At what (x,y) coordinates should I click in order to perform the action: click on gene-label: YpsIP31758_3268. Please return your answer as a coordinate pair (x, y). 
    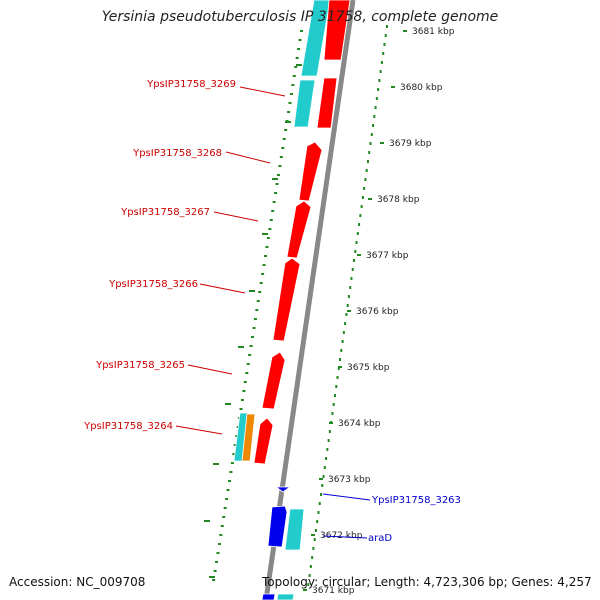
    Looking at the image, I should click on (177, 153).